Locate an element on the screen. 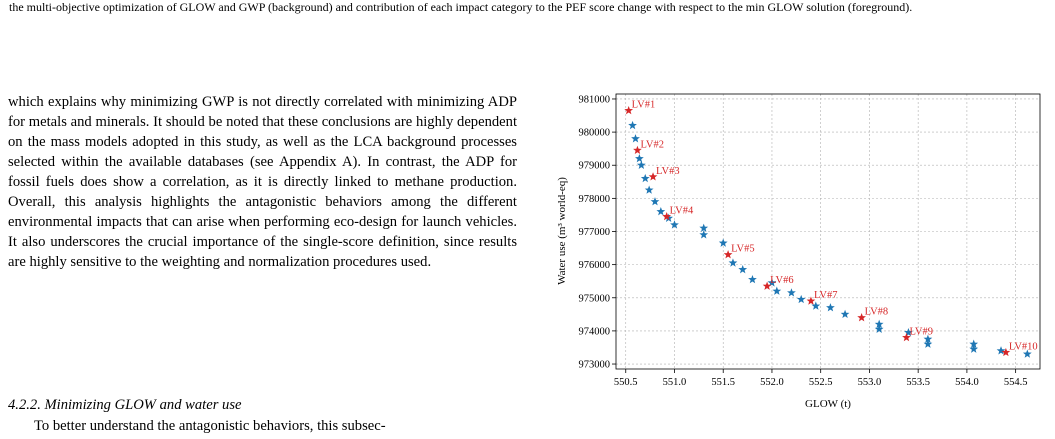 The height and width of the screenshot is (439, 1055). lv-point-label: LV#2 is located at coordinates (652, 144).